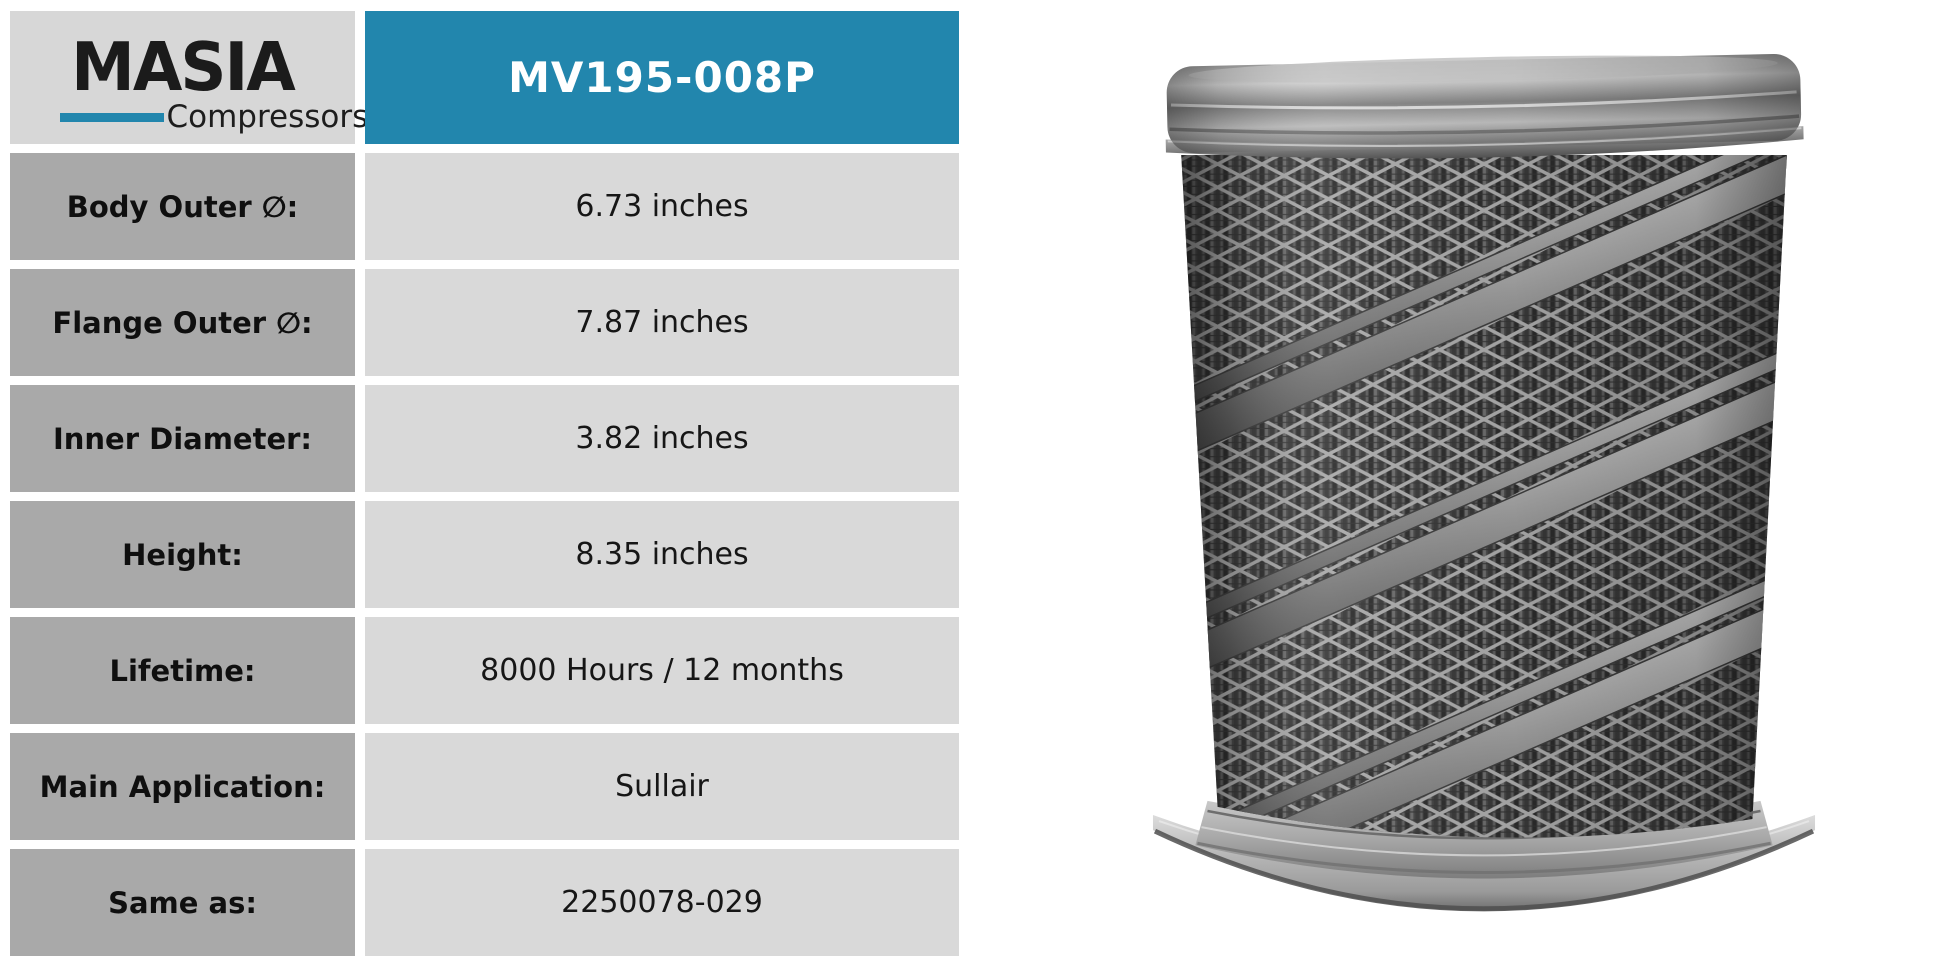  I want to click on spec-label-inner-diameter: Inner Diameter:, so click(182, 438).